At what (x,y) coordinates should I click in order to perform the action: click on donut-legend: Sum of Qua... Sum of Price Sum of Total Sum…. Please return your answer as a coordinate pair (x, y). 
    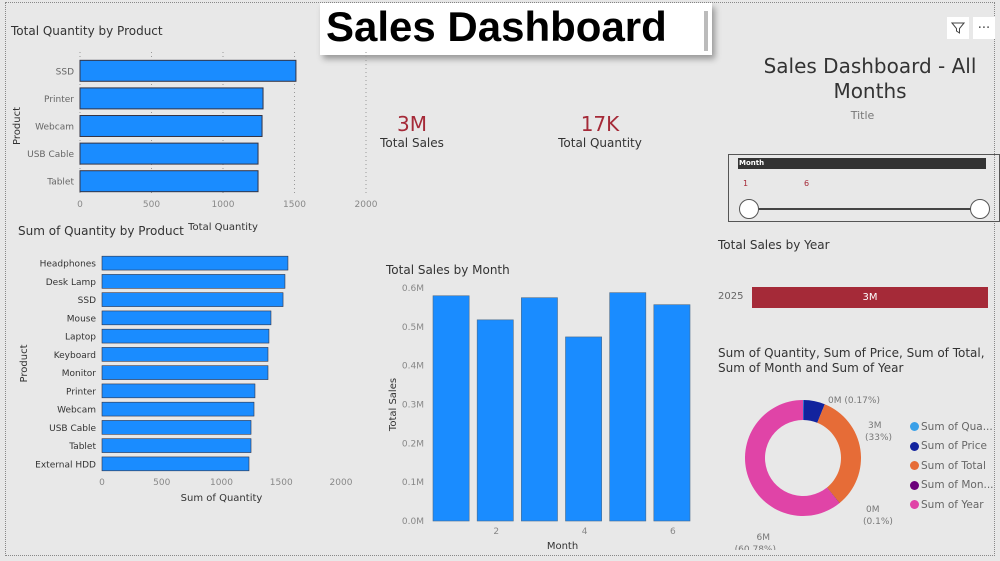
    Looking at the image, I should click on (952, 466).